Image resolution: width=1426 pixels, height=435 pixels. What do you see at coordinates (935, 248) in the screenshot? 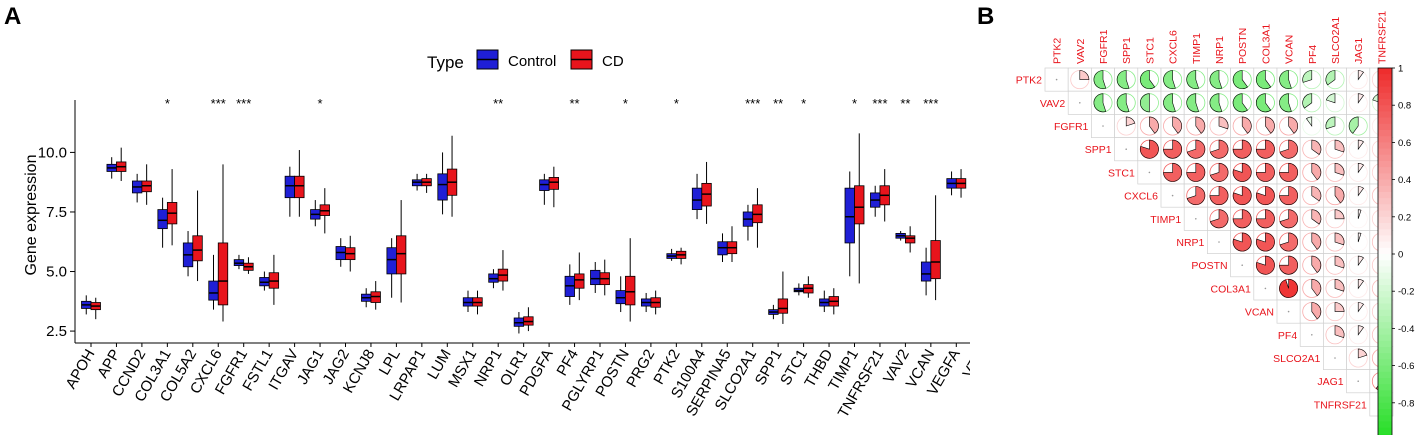
I see `box-VCAN-cd` at bounding box center [935, 248].